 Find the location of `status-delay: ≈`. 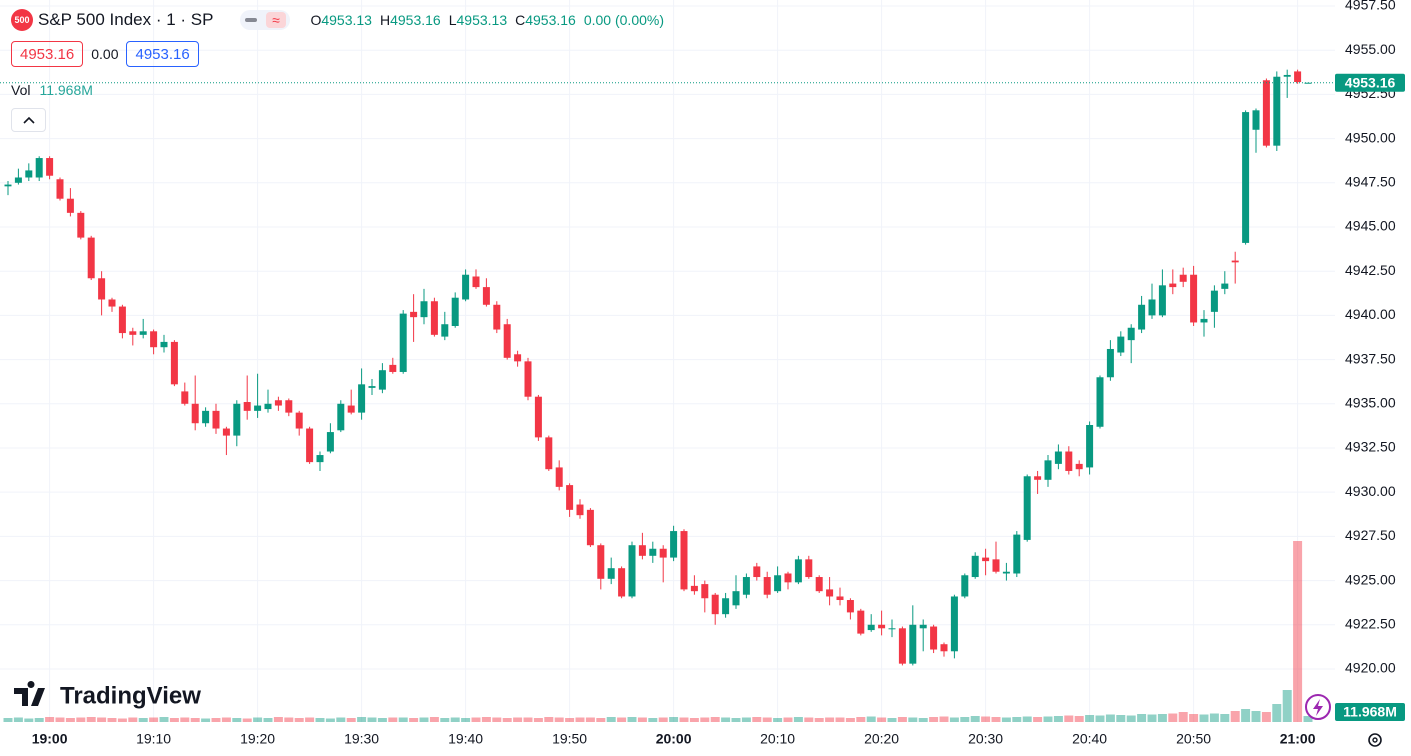

status-delay: ≈ is located at coordinates (275, 20).